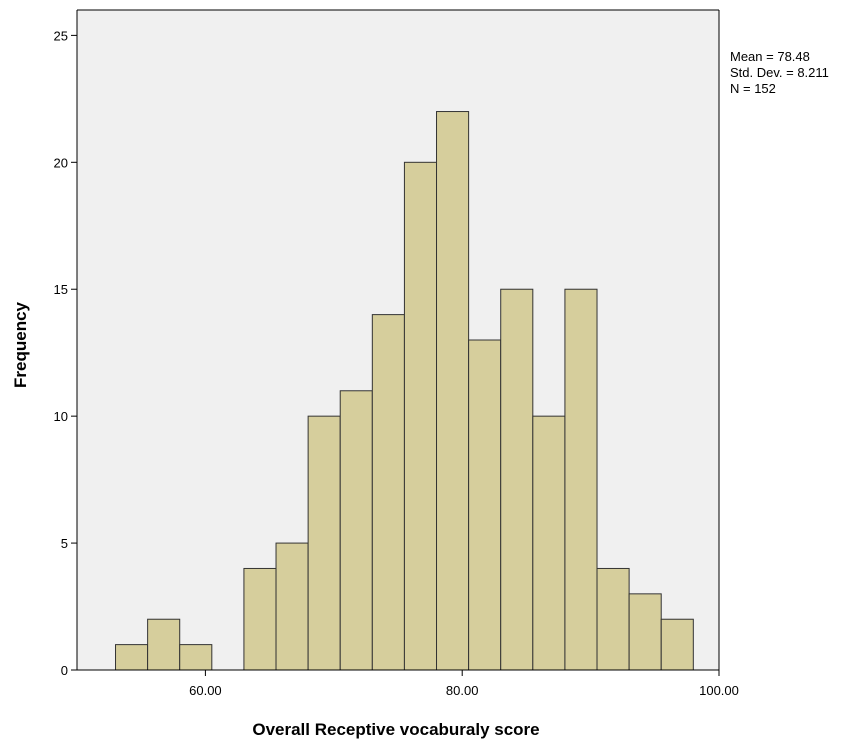  I want to click on y-tick-label: 10, so click(61, 416).